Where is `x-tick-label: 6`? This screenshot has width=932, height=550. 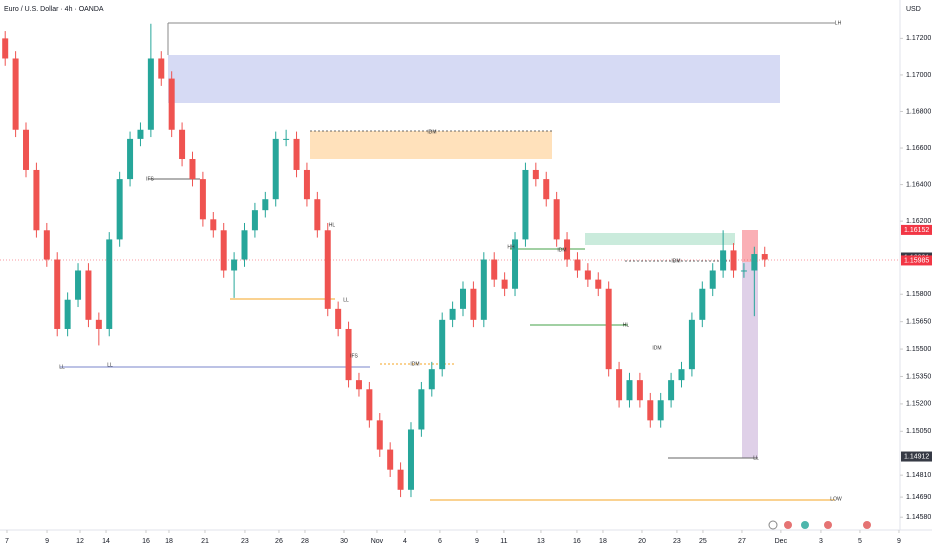
x-tick-label: 6 is located at coordinates (440, 541).